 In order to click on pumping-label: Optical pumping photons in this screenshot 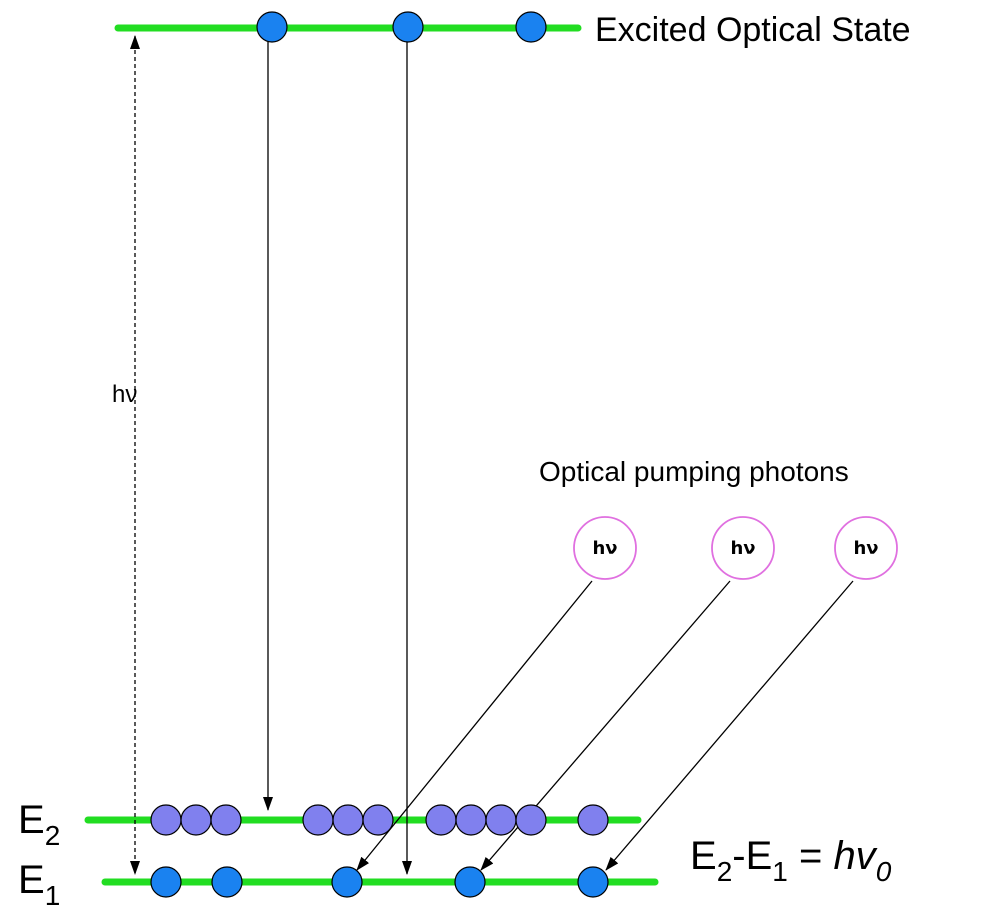, I will do `click(694, 471)`.